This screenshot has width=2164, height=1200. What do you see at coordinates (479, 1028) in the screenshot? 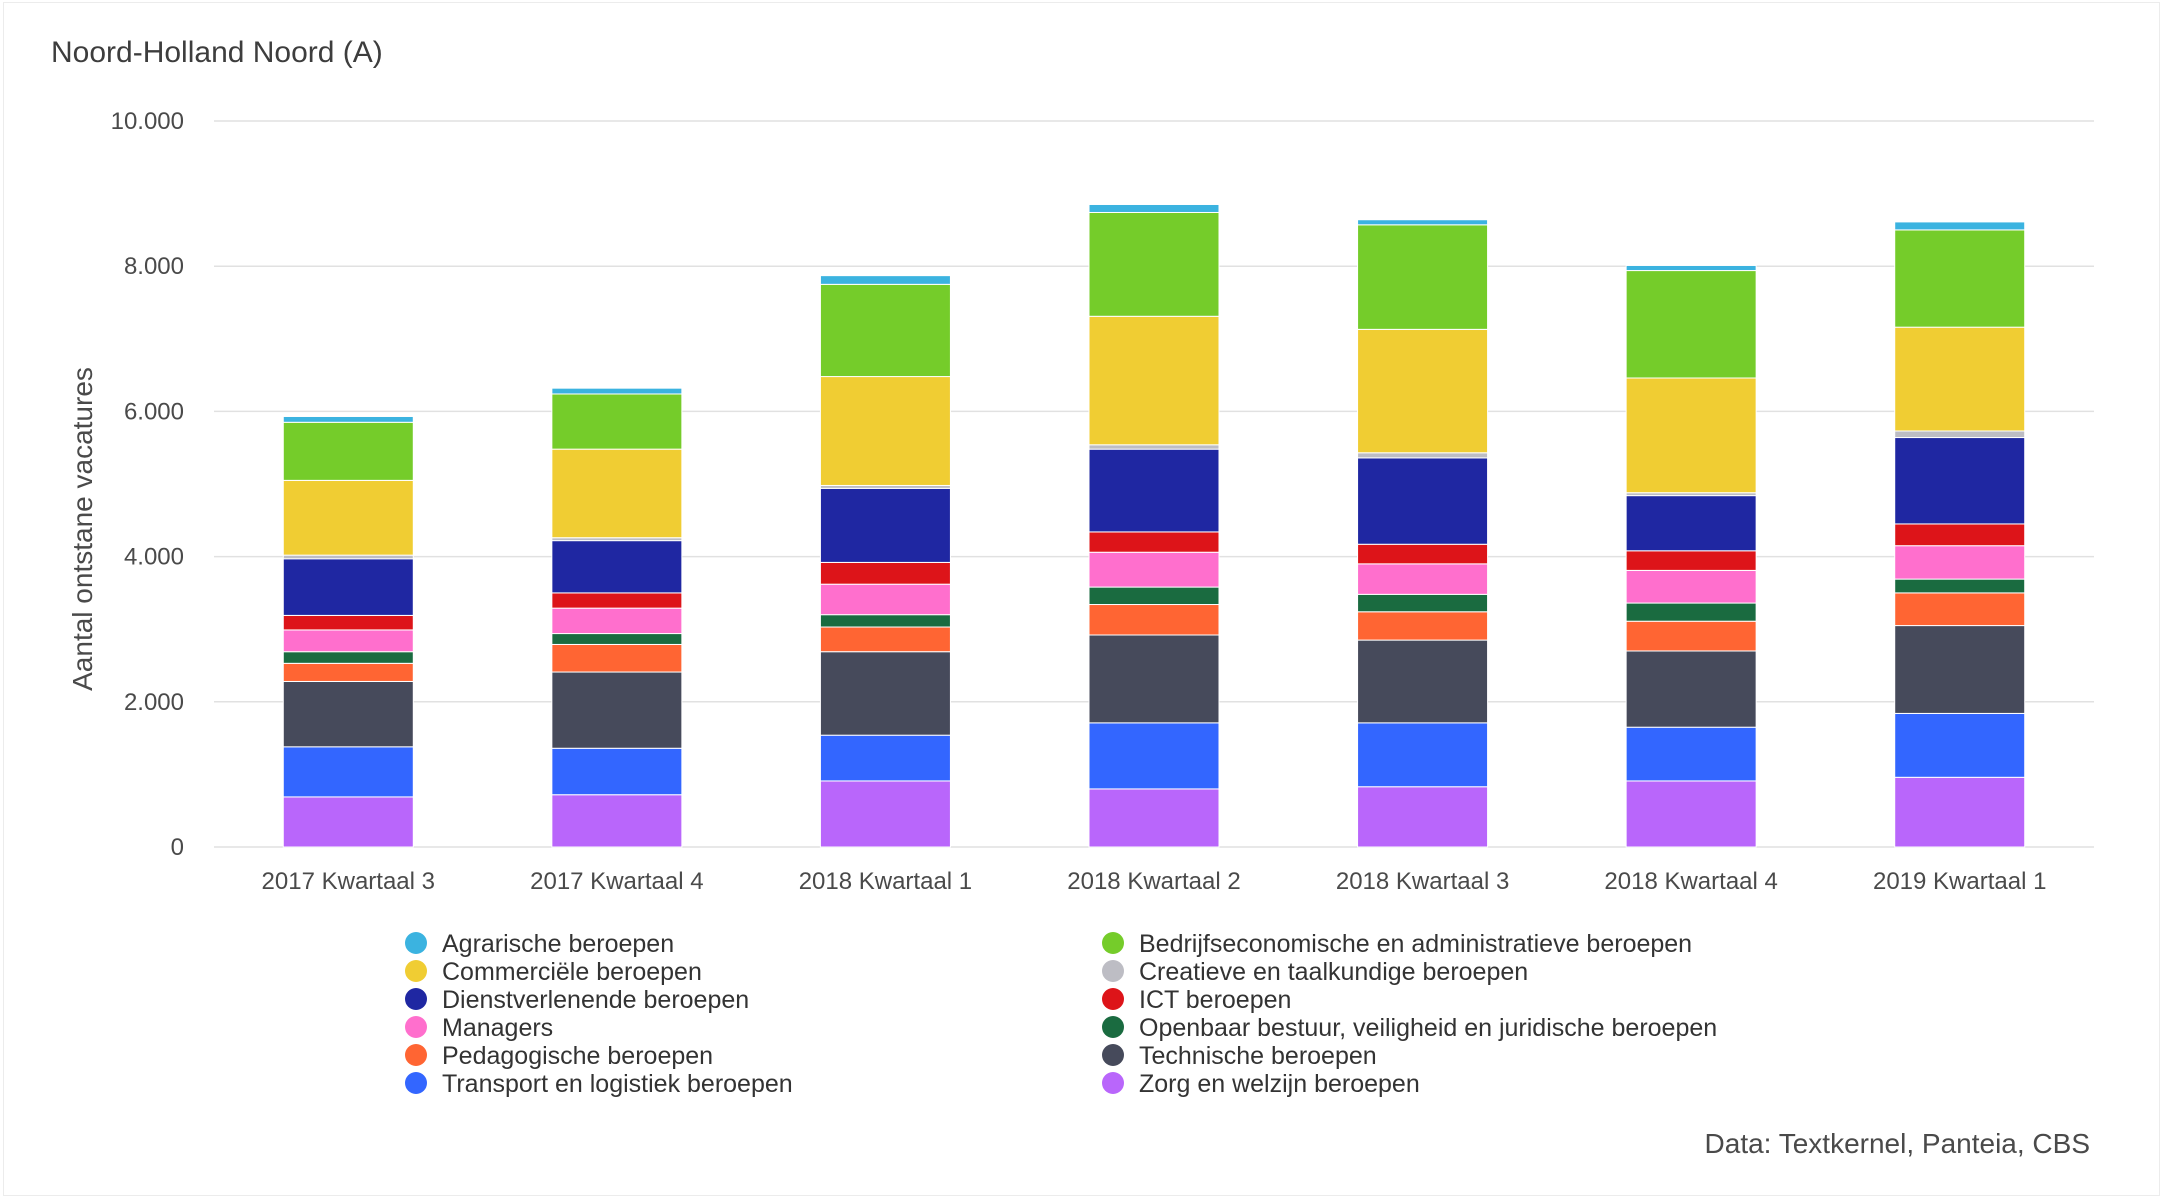
I see `legend-item: Managers` at bounding box center [479, 1028].